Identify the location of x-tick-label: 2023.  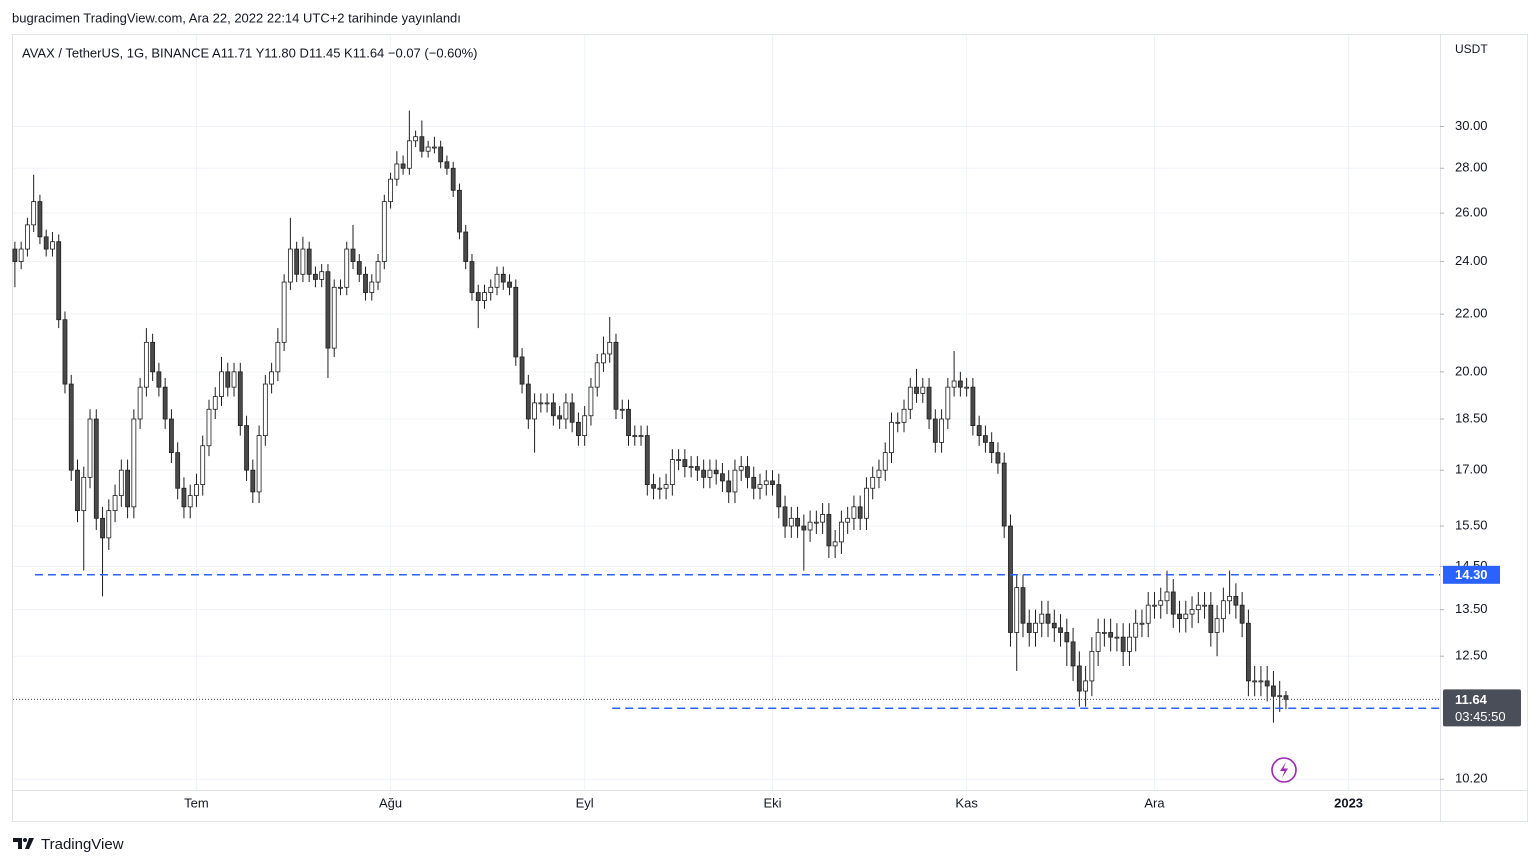
(1348, 802).